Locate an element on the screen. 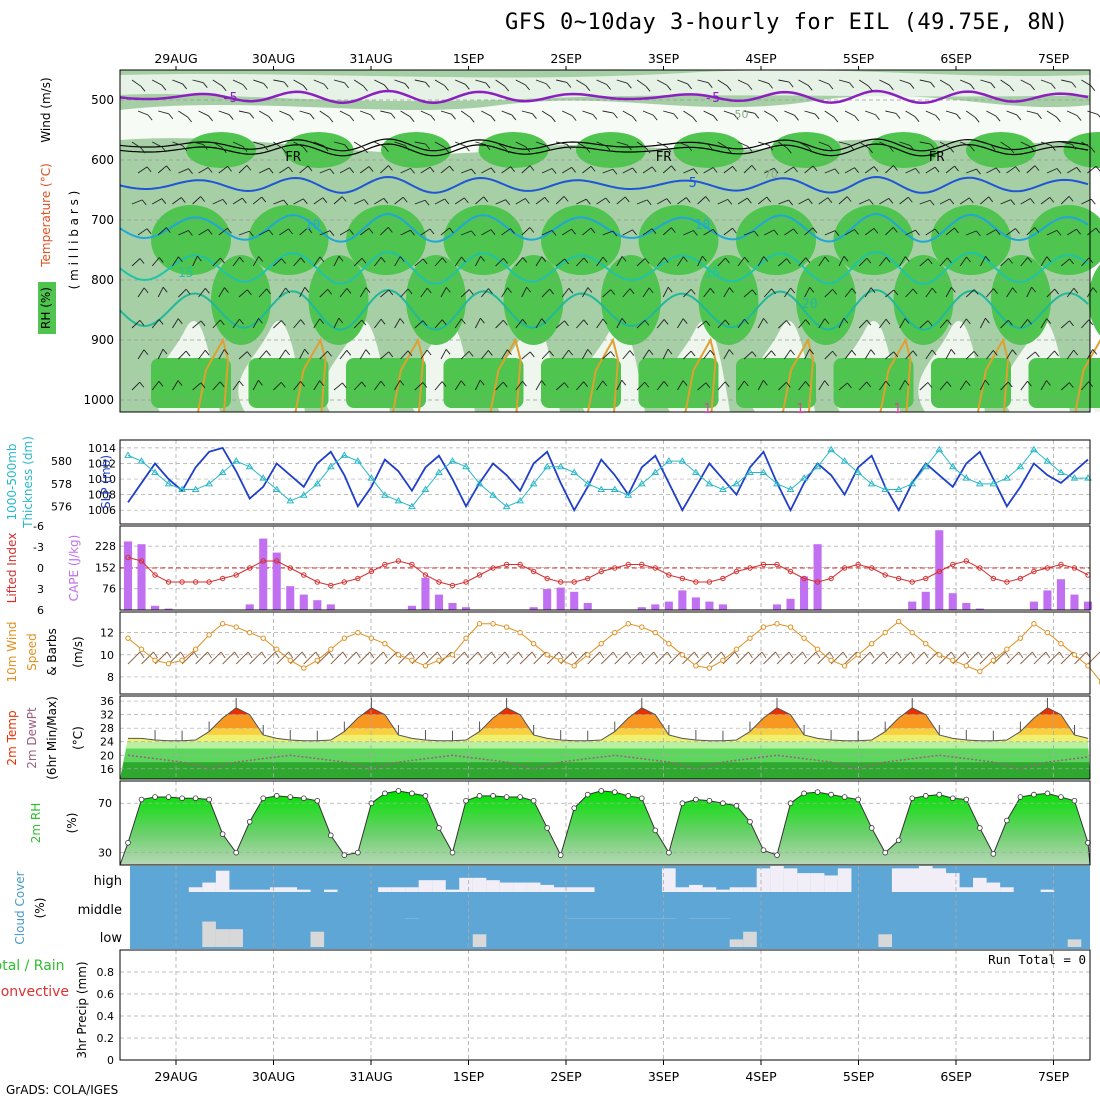 Image resolution: width=1100 pixels, height=1100 pixels. lifted-cape-panel is located at coordinates (606, 568).